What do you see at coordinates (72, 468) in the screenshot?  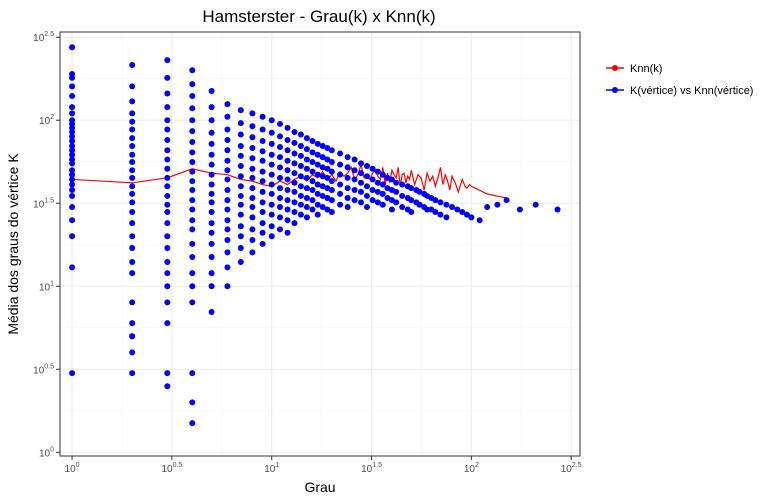 I see `x-tick-label: 10⁰` at bounding box center [72, 468].